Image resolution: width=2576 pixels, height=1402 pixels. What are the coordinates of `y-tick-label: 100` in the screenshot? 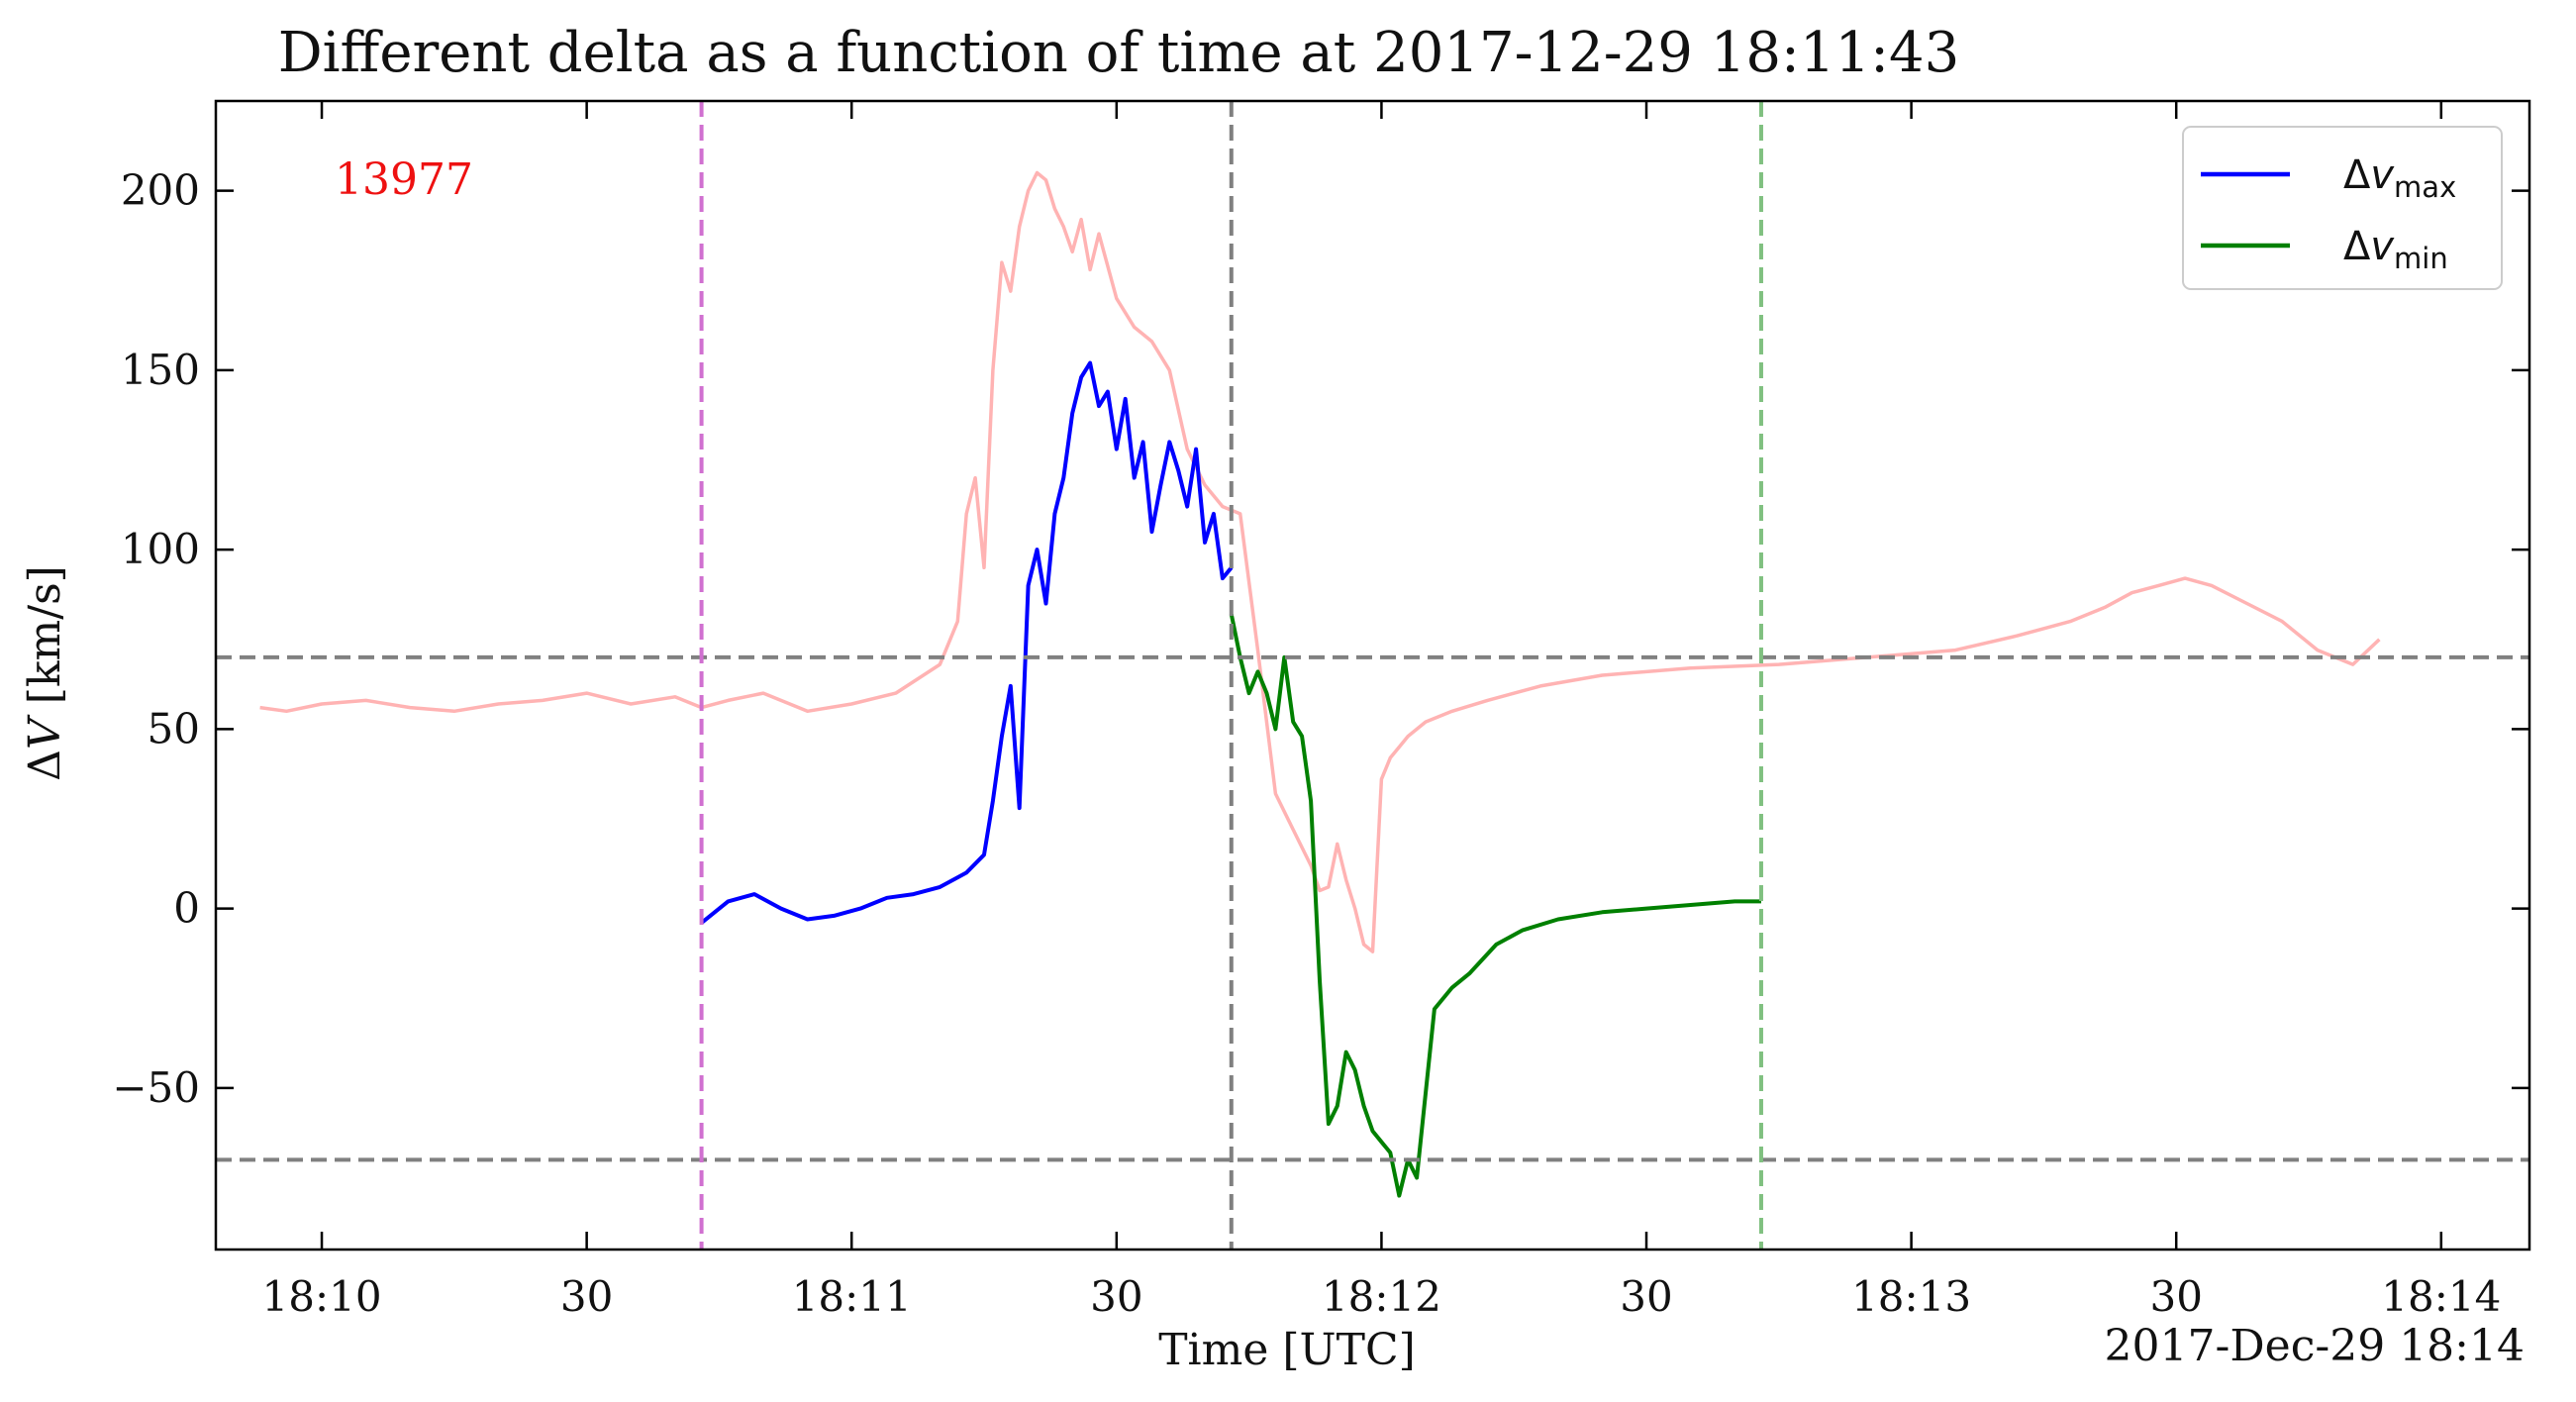 It's located at (161, 549).